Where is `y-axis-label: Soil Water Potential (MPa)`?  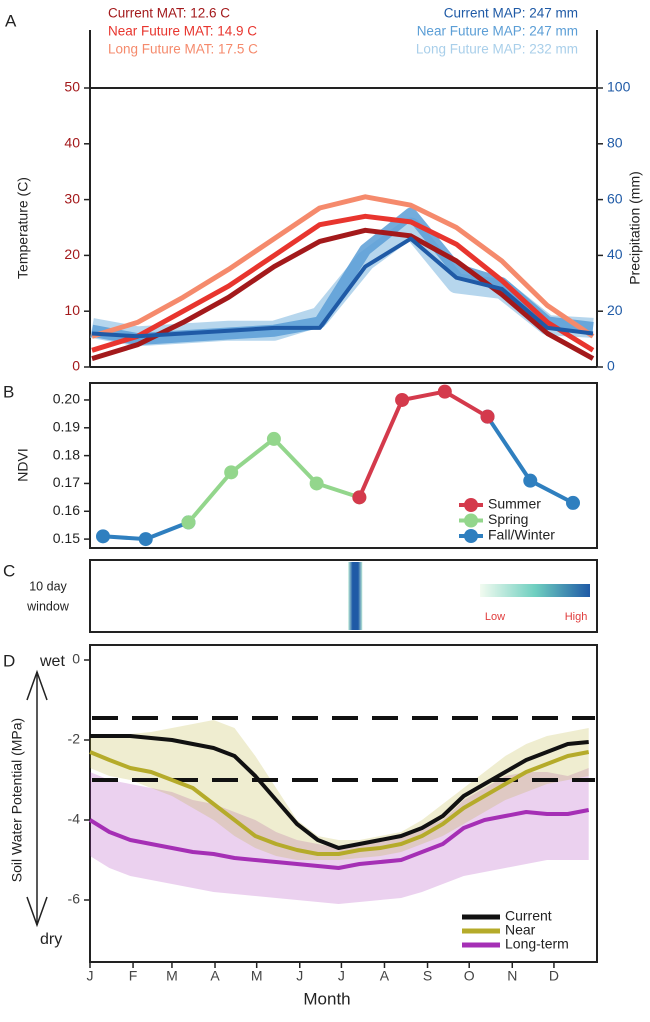 y-axis-label: Soil Water Potential (MPa) is located at coordinates (17, 800).